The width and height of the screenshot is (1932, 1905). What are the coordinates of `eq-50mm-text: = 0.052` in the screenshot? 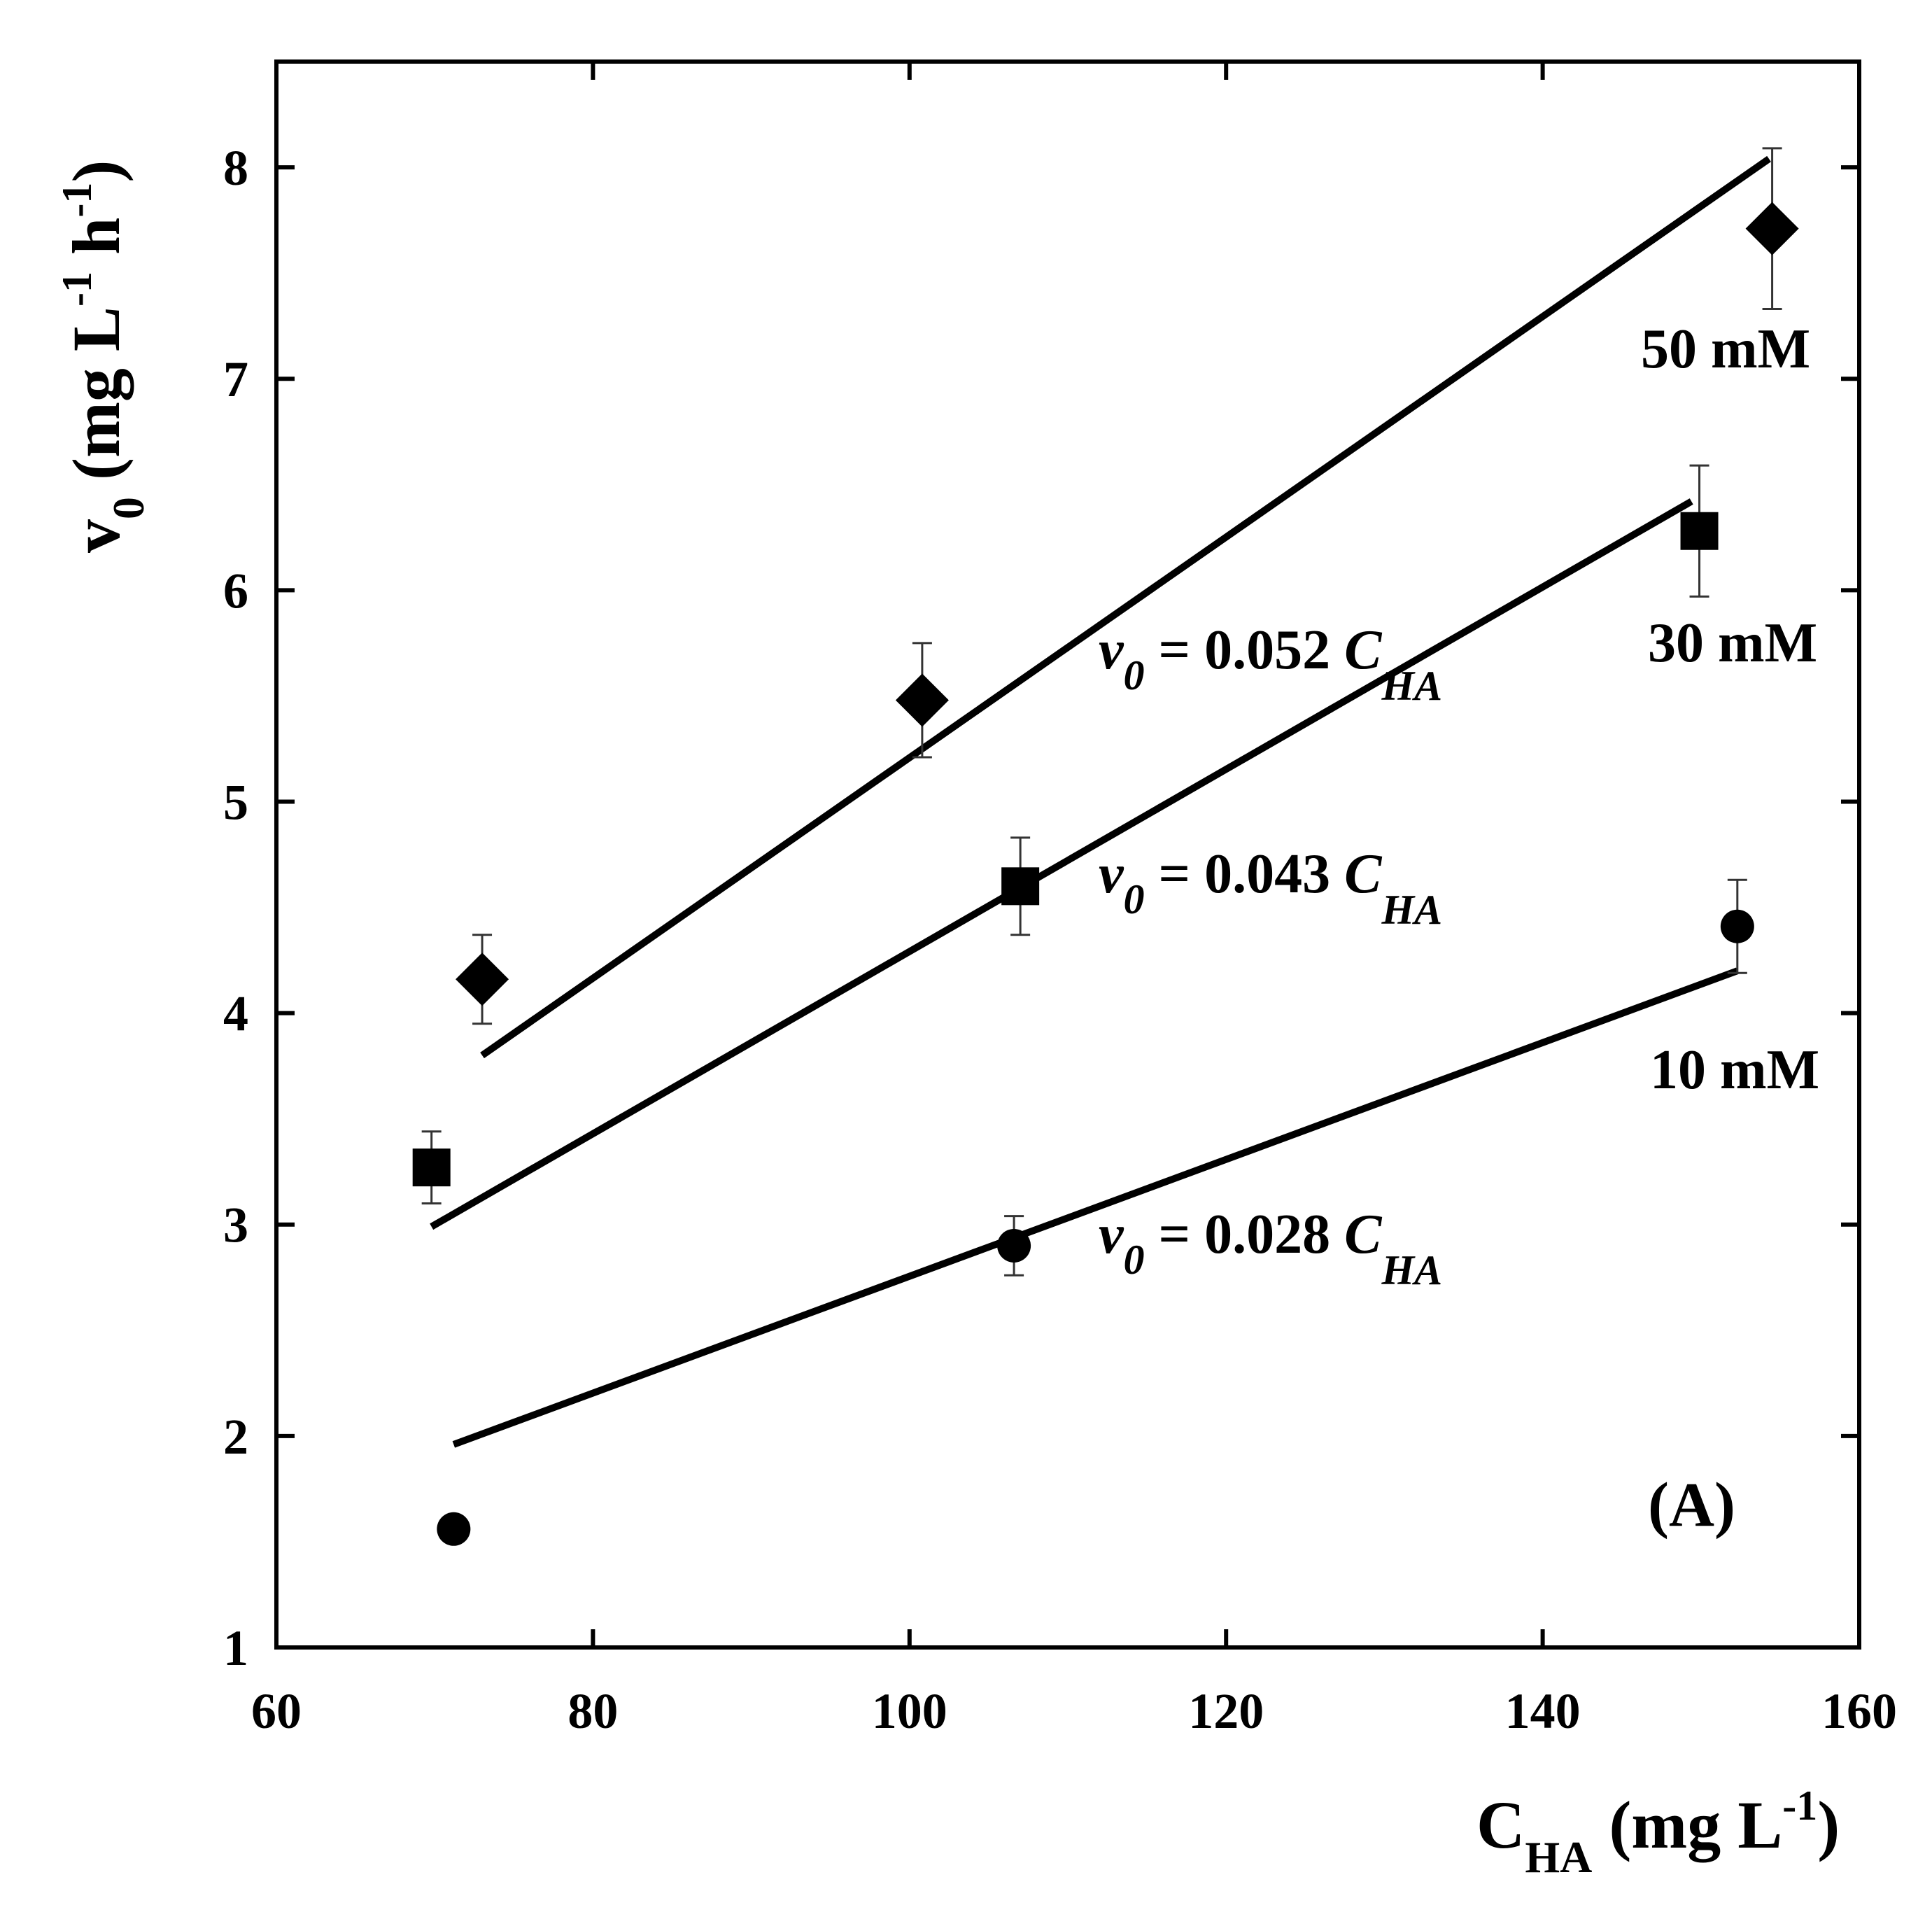 It's located at (1245, 650).